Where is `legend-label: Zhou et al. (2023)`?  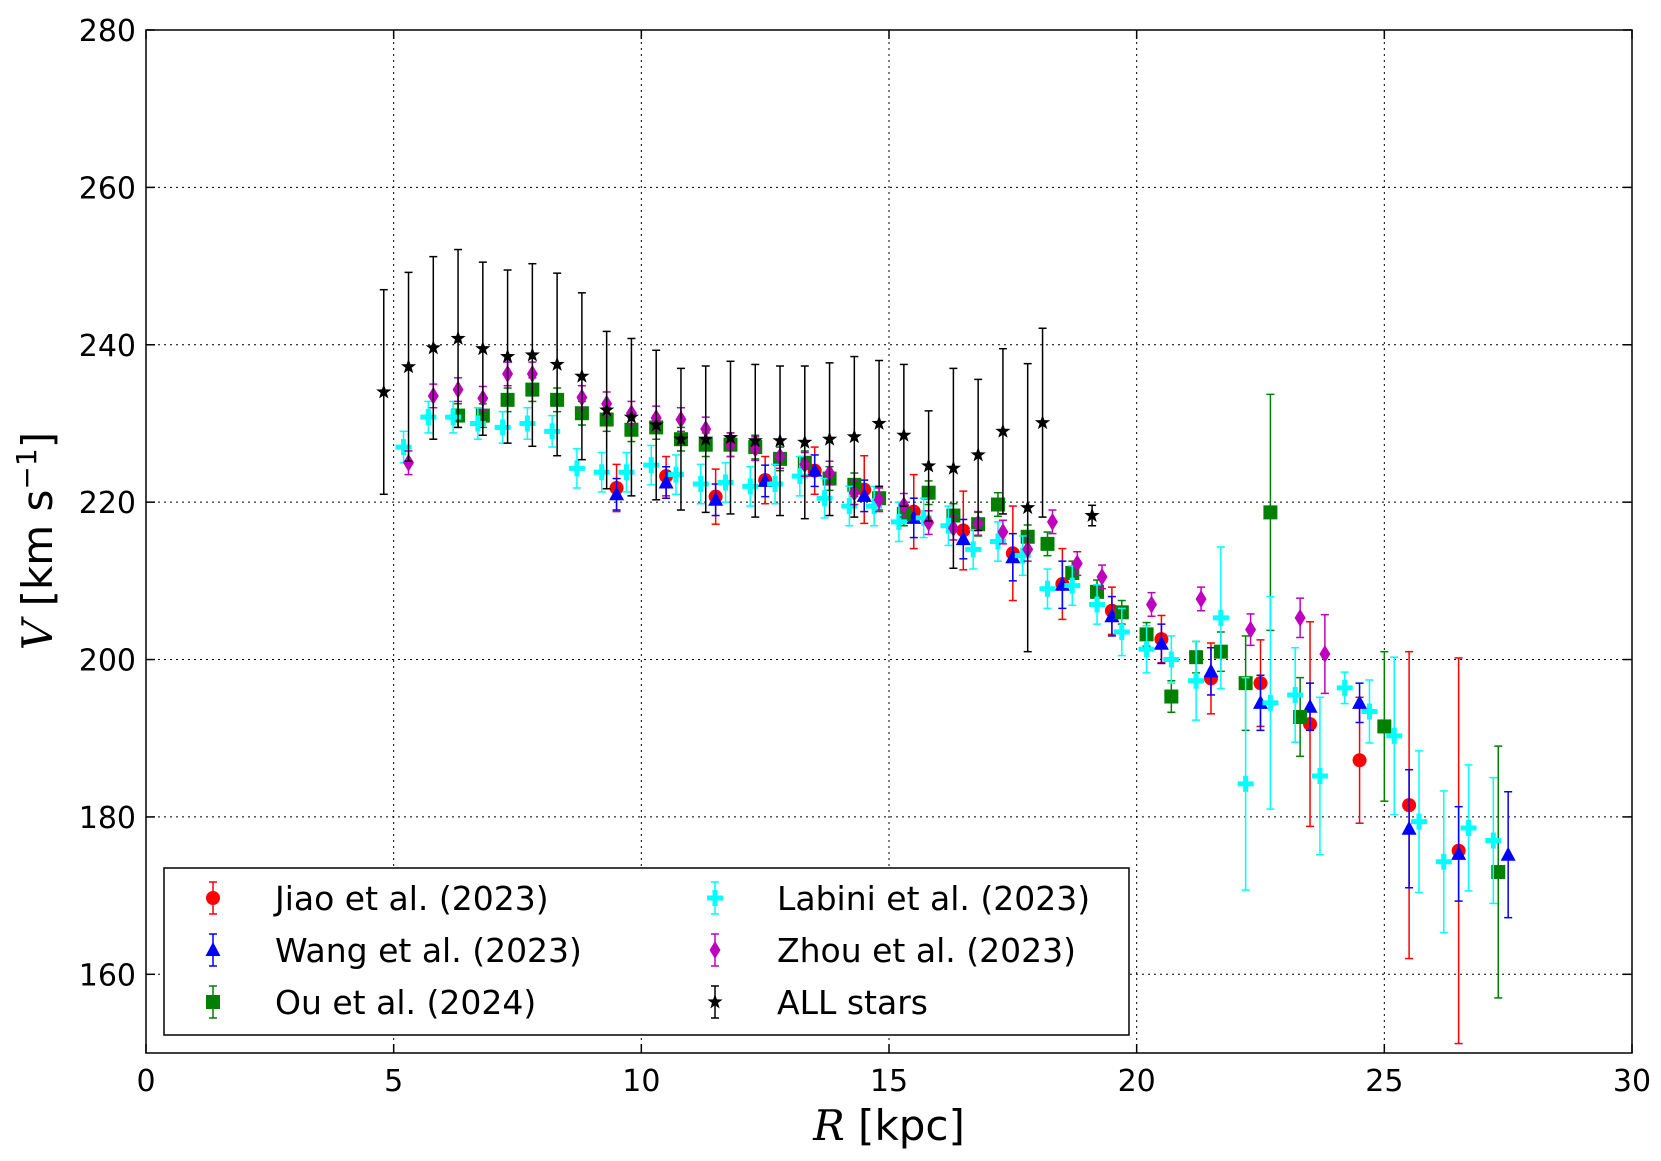 legend-label: Zhou et al. (2023) is located at coordinates (926, 950).